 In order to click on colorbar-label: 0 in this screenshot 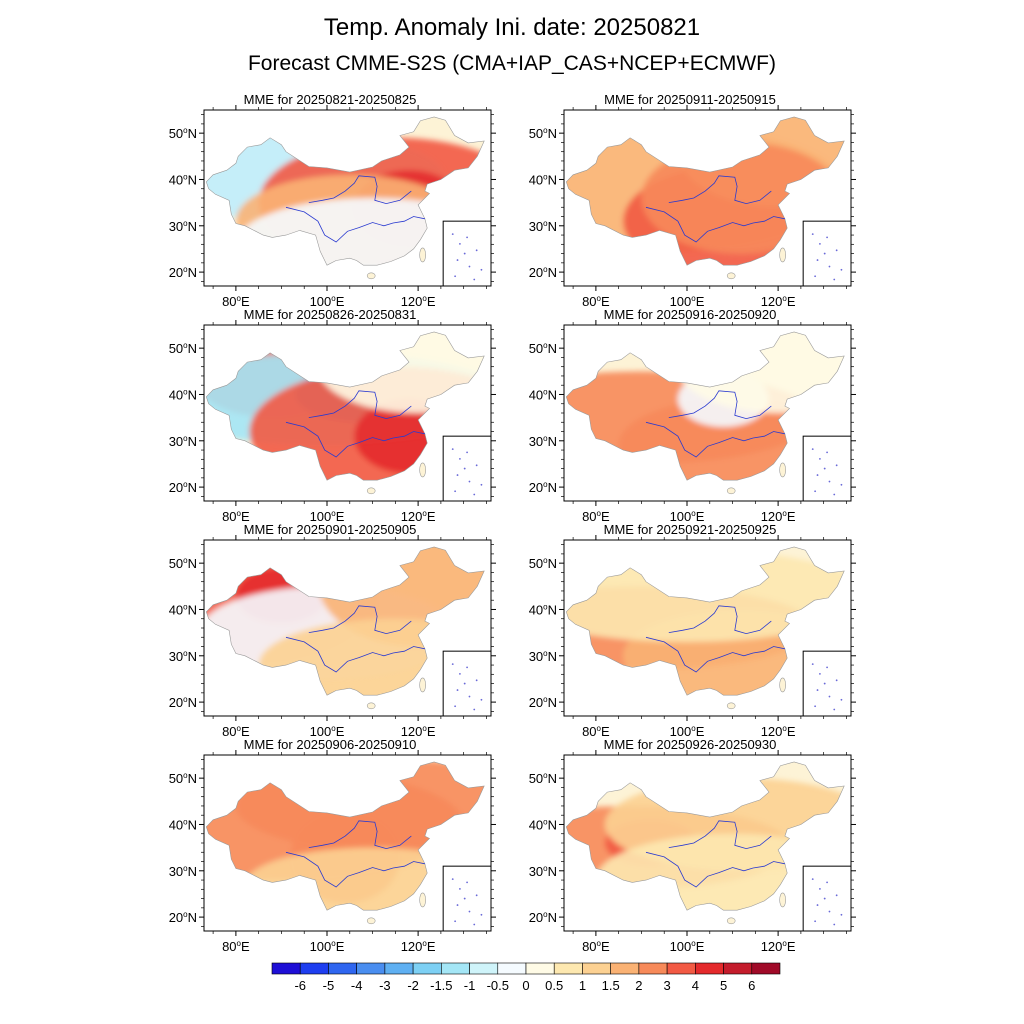, I will do `click(525, 985)`.